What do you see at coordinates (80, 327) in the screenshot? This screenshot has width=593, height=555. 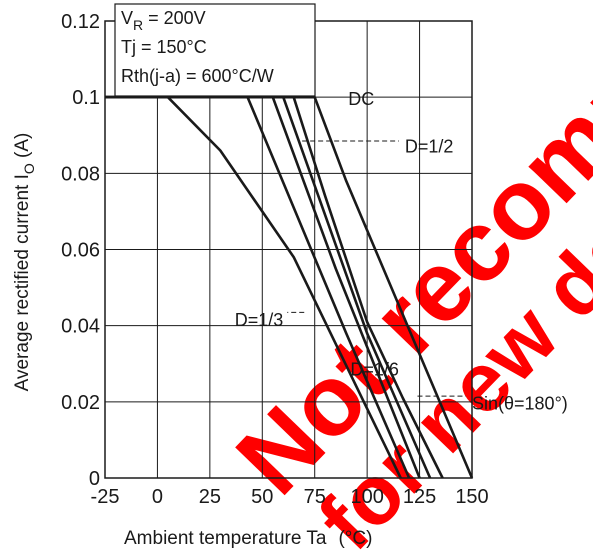 I see `y-tick-label: 0.04` at bounding box center [80, 327].